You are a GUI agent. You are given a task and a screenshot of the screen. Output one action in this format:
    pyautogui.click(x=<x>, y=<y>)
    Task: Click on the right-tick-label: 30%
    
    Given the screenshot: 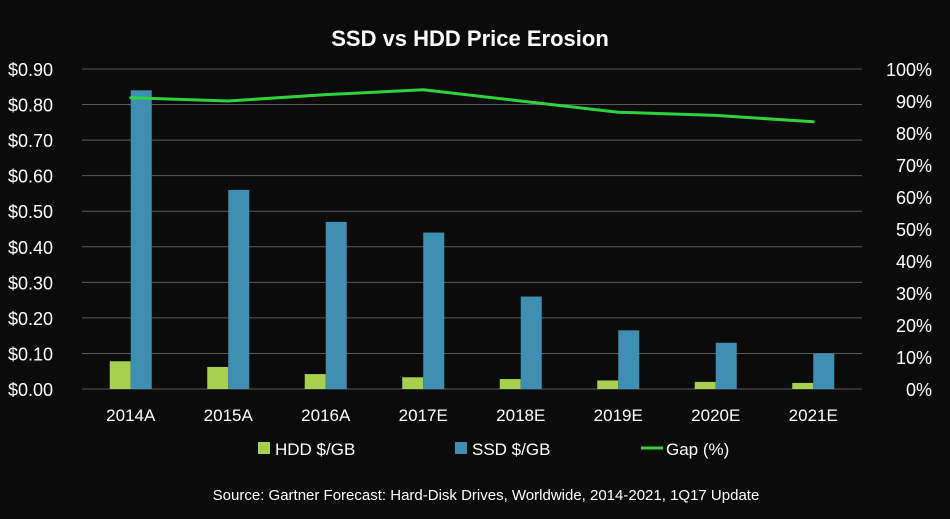 What is the action you would take?
    pyautogui.click(x=914, y=294)
    